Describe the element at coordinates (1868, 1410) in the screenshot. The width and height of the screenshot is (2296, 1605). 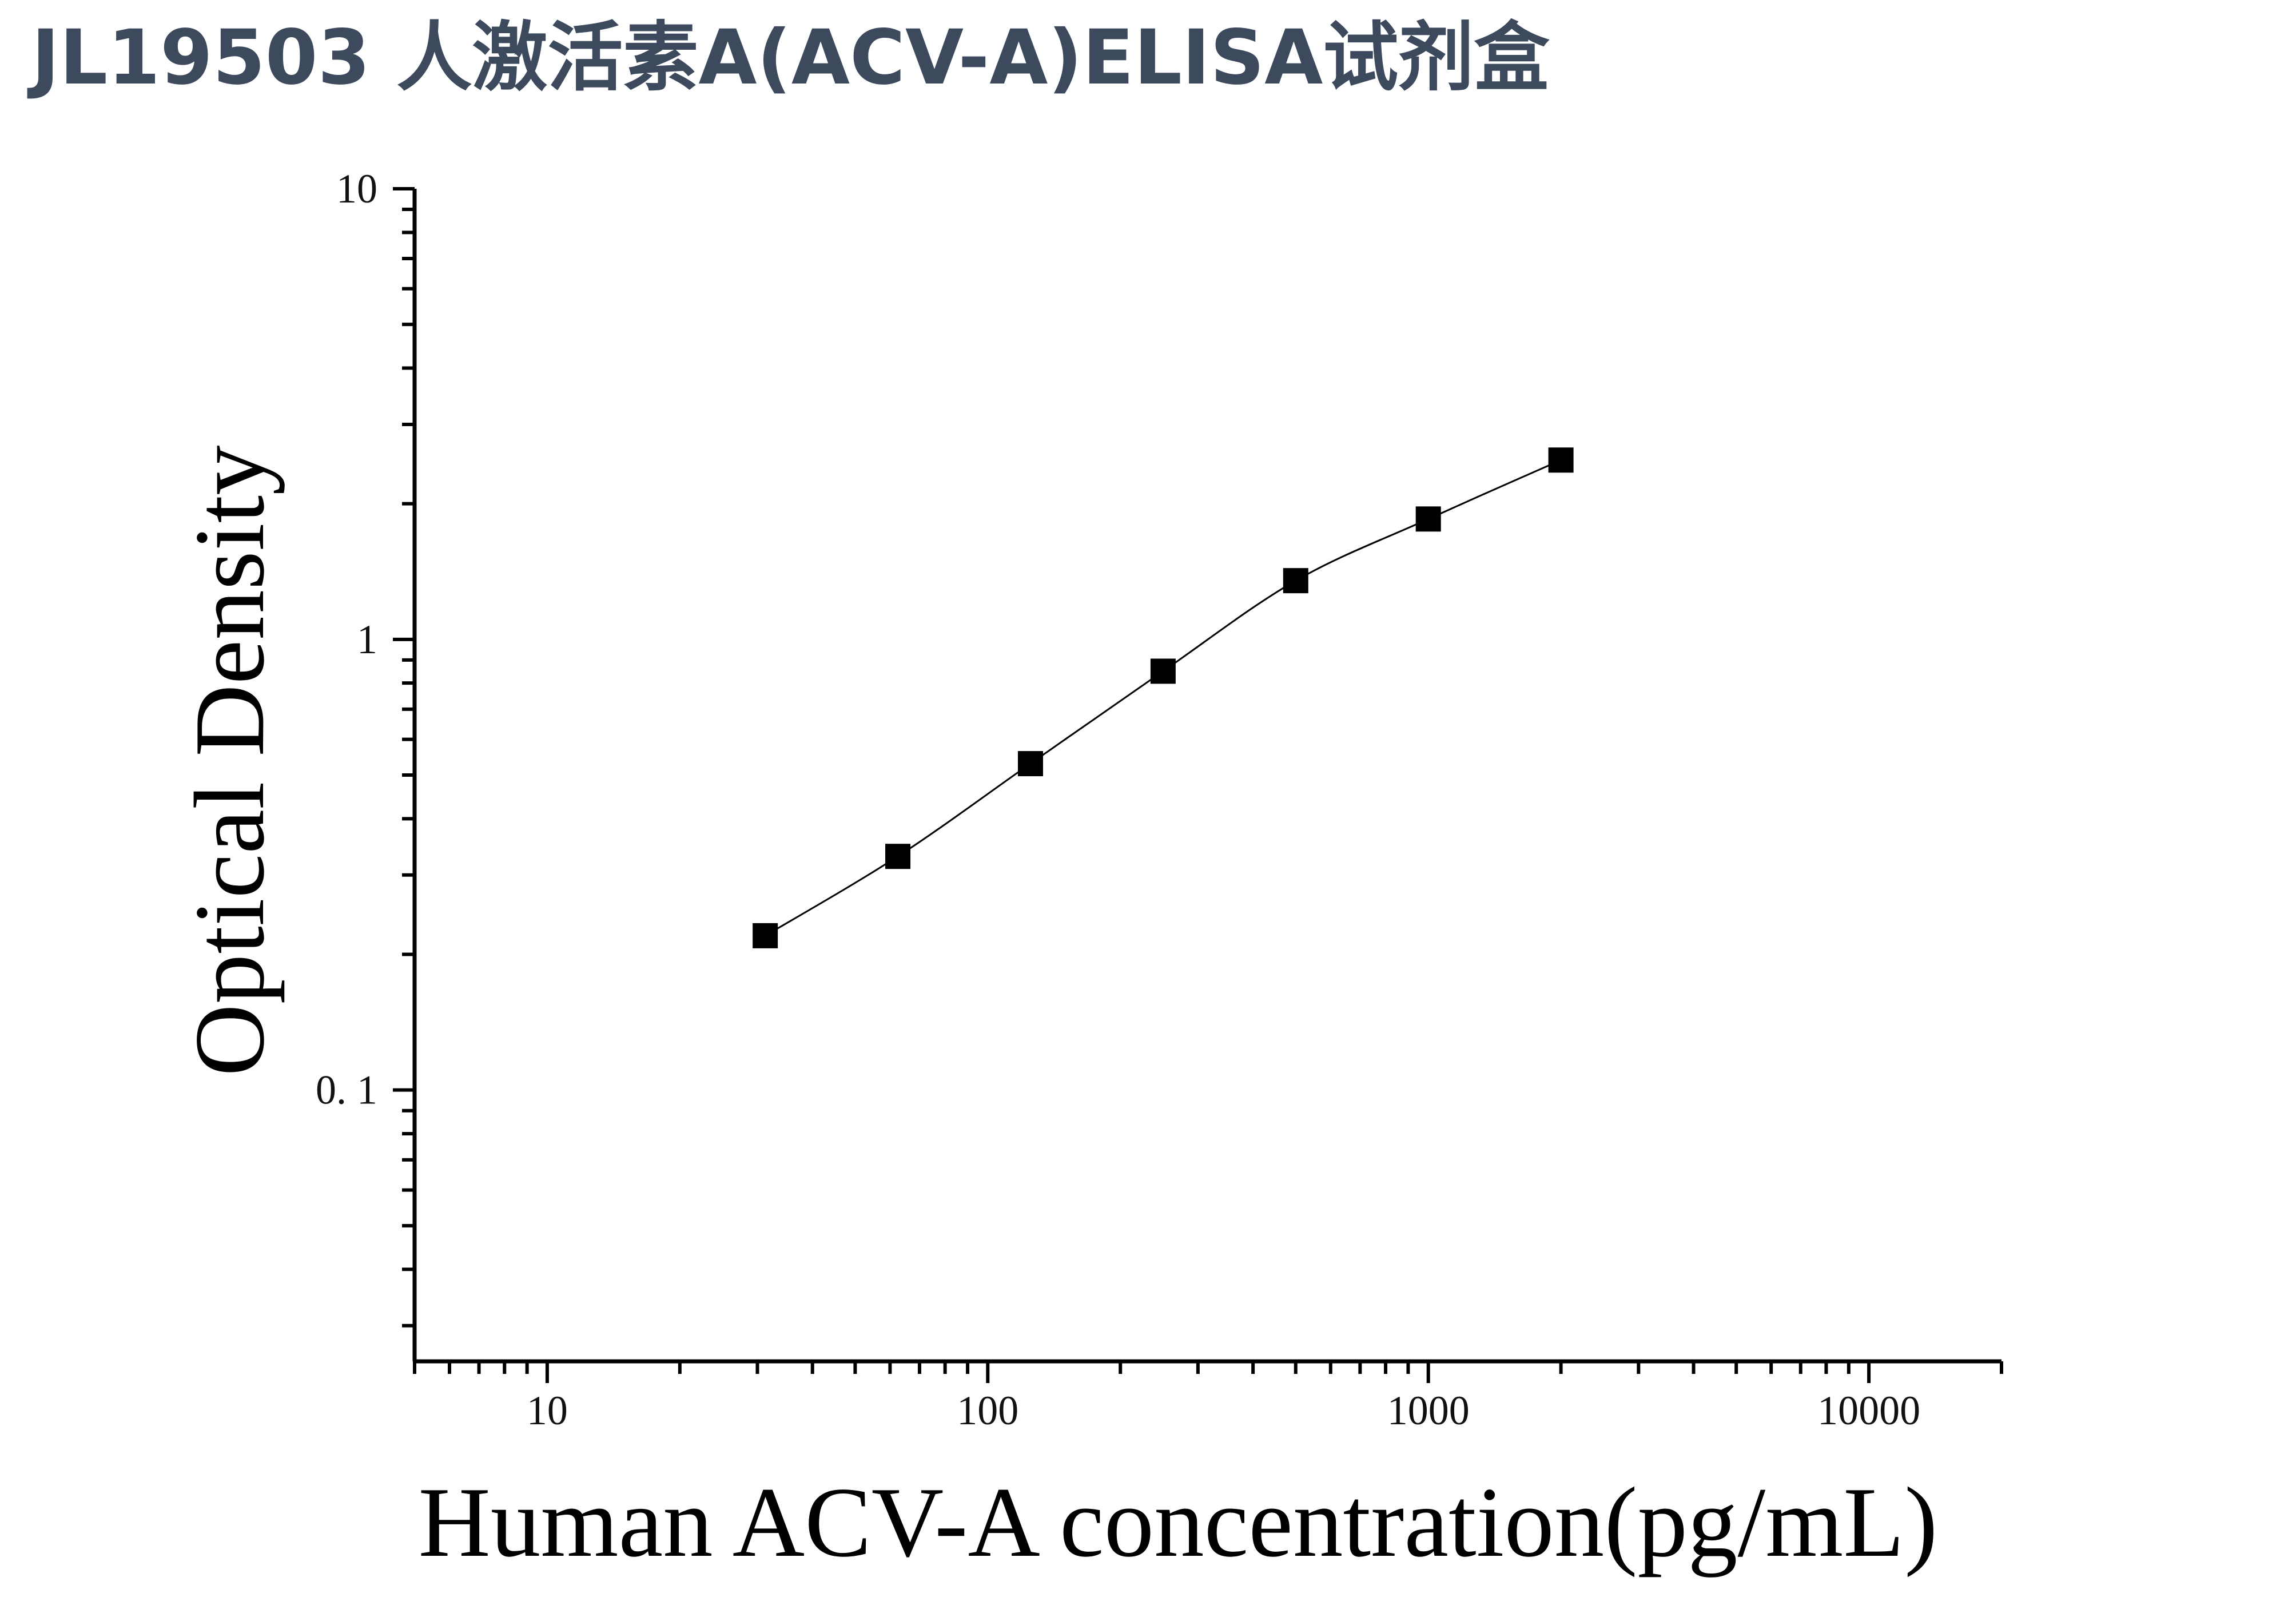
I see `x-tick-label: 10000` at that location.